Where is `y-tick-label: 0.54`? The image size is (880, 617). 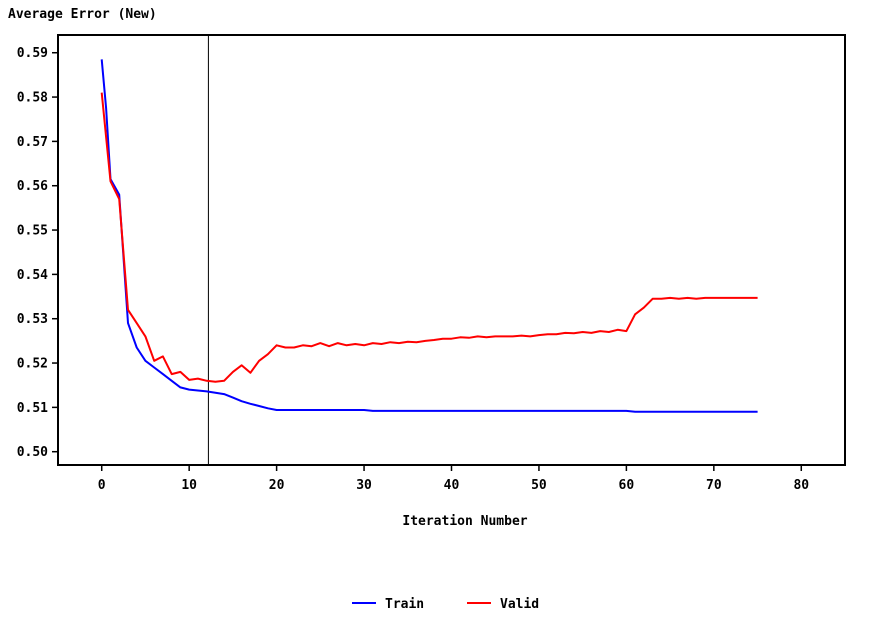
y-tick-label: 0.54 is located at coordinates (32, 275).